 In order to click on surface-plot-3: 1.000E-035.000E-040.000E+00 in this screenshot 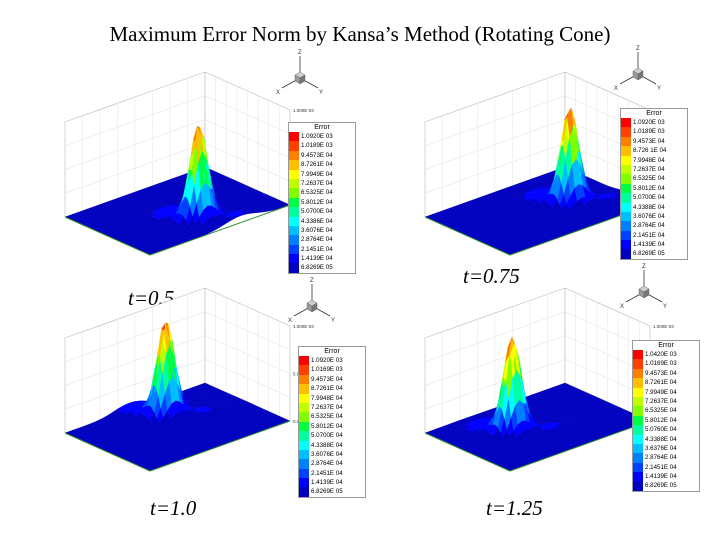, I will do `click(189, 379)`.